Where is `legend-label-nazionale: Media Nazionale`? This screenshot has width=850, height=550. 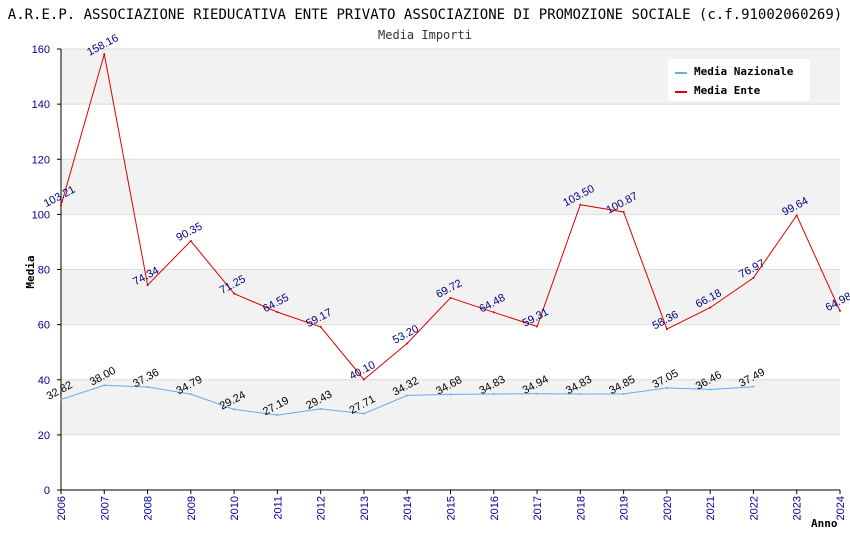 legend-label-nazionale: Media Nazionale is located at coordinates (744, 71).